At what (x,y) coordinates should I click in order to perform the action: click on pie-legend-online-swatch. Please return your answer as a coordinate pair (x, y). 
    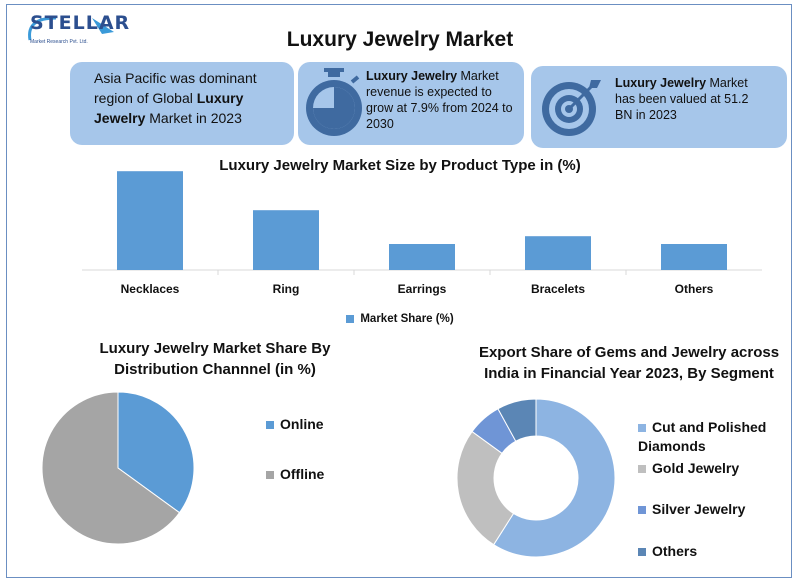
    Looking at the image, I should click on (270, 425).